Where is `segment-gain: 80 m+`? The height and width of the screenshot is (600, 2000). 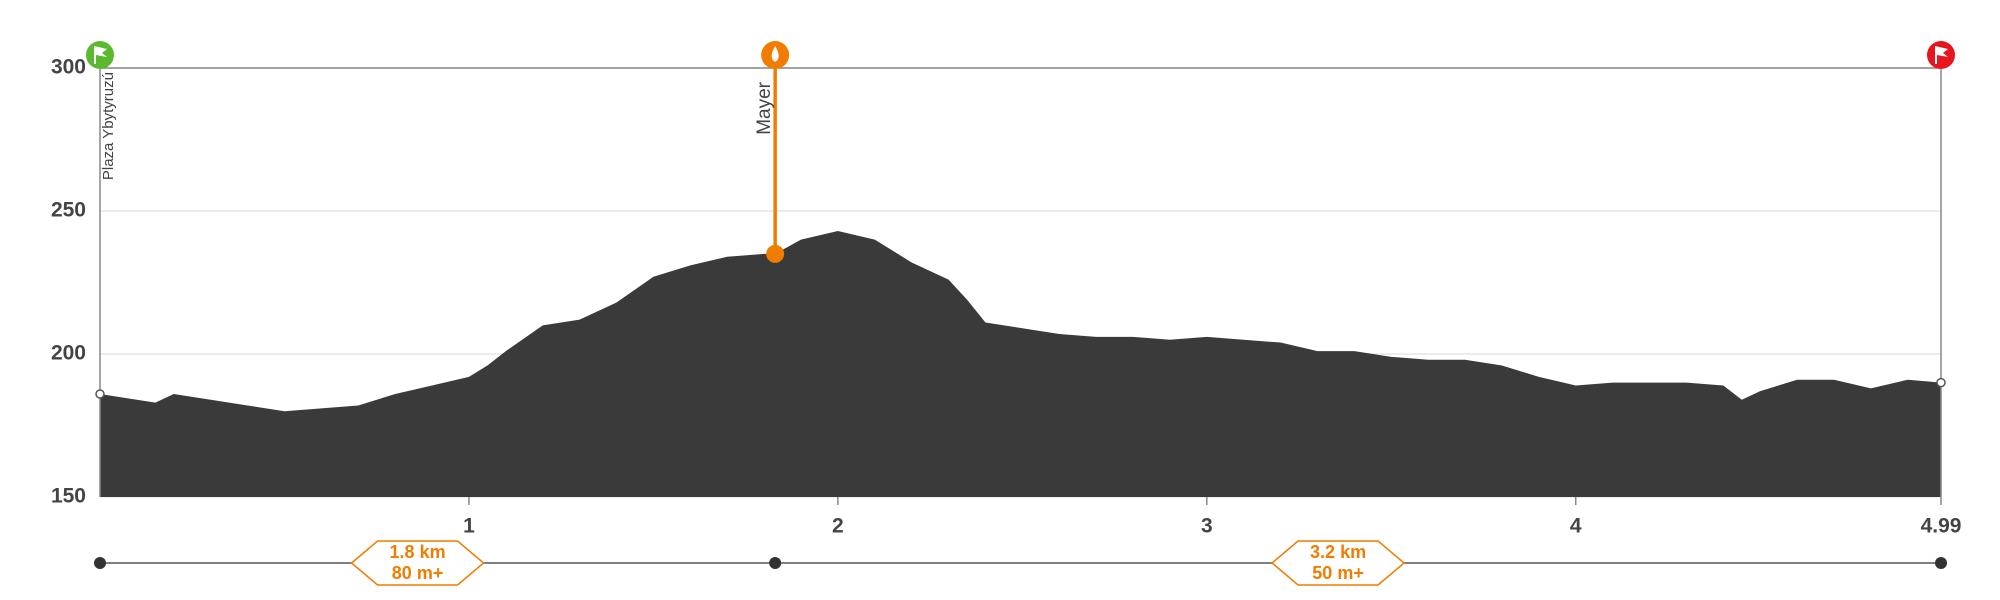
segment-gain: 80 m+ is located at coordinates (418, 573).